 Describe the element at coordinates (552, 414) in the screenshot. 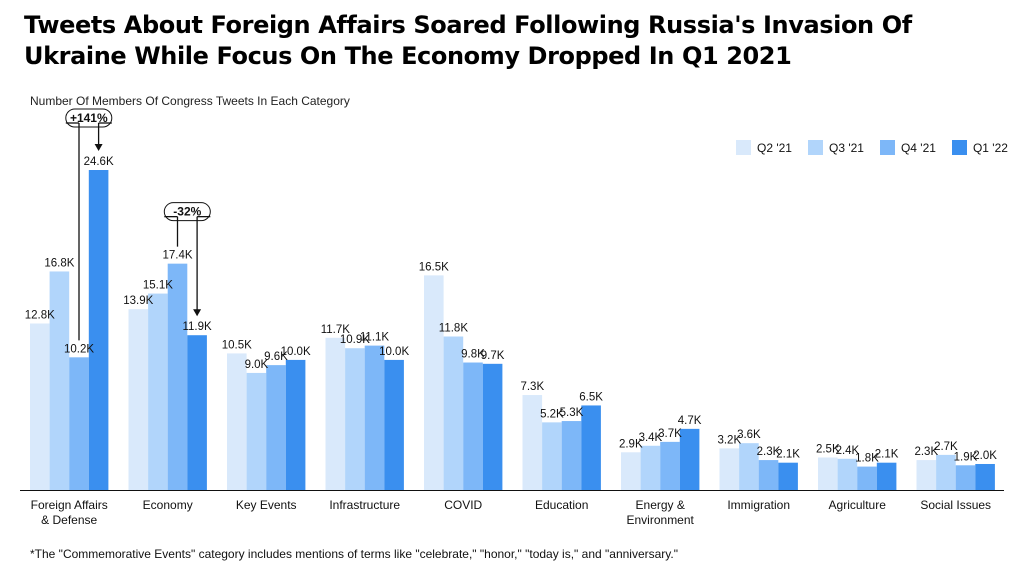

I see `data-label: 5.2K` at that location.